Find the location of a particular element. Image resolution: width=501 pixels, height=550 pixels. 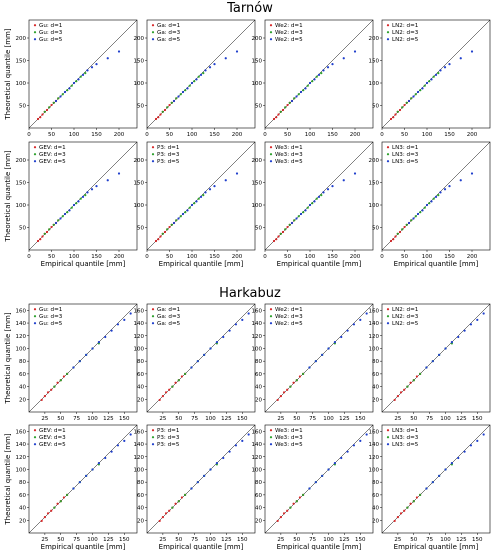

reference-line is located at coordinates (319, 479).